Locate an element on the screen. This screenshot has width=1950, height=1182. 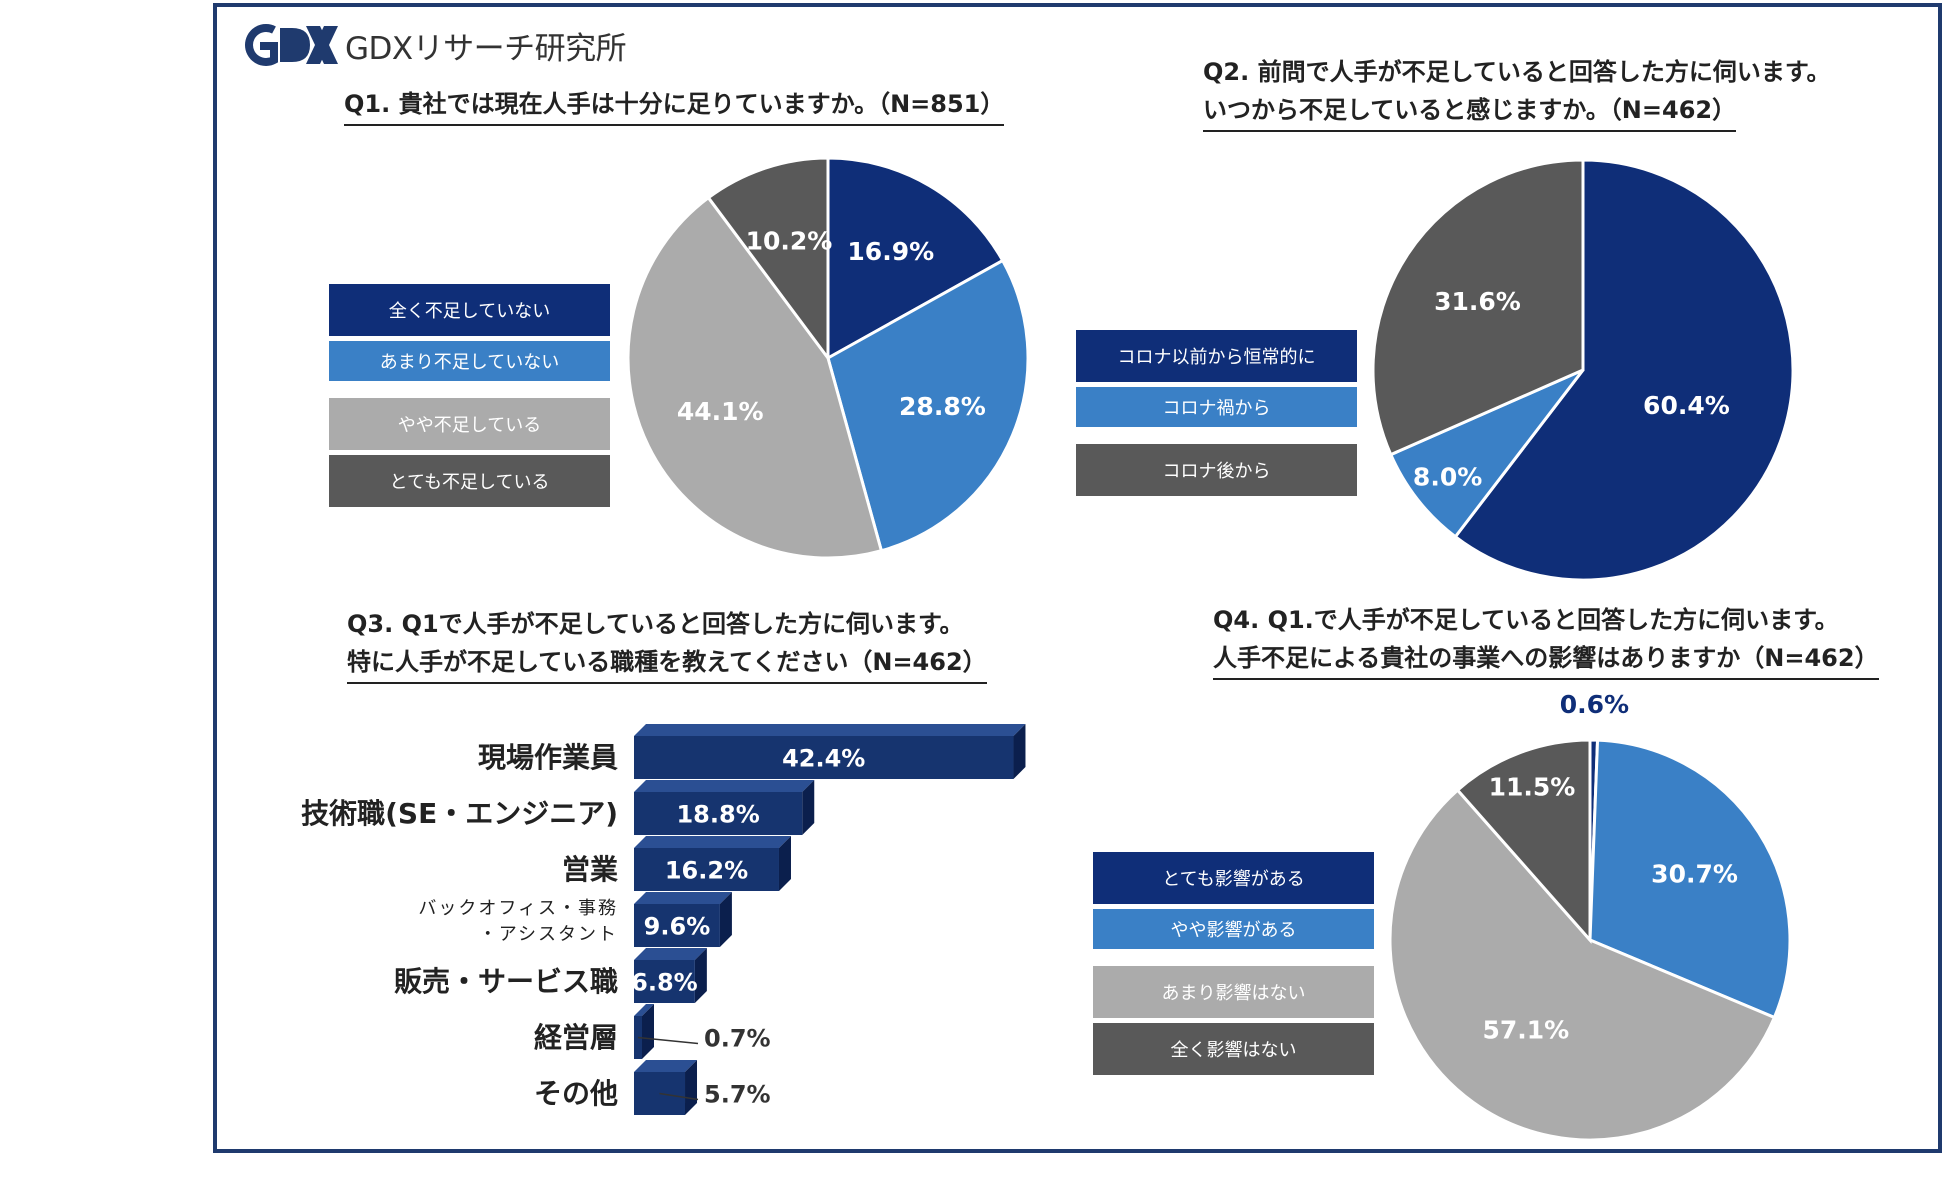
q4-title-line2: 人手不足による貴社の事業への影響はありますか（N=462） is located at coordinates (1546, 660).